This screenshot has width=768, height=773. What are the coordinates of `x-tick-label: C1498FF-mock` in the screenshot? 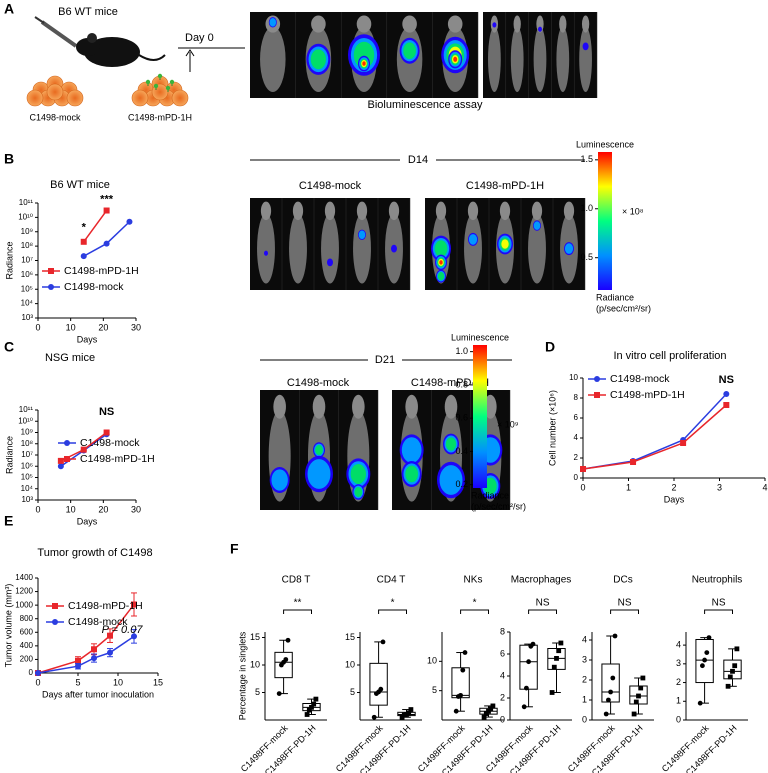 It's located at (359, 748).